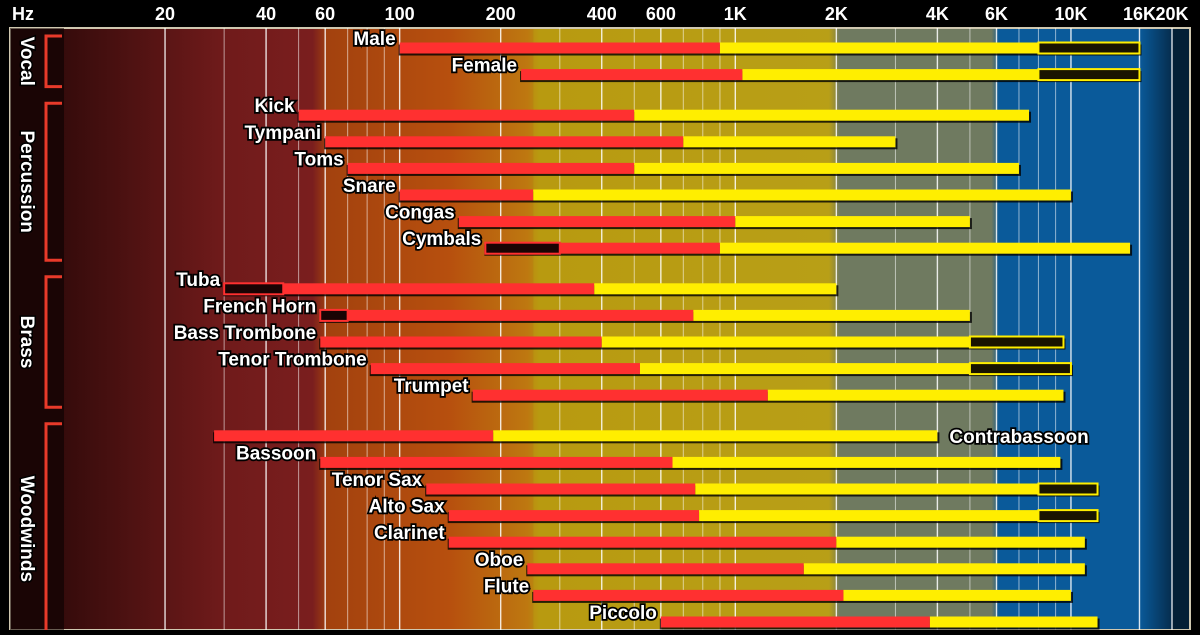 This screenshot has width=1200, height=635. Describe the element at coordinates (505, 369) in the screenshot. I see `bar-fundamental-tenor-trombone` at that location.